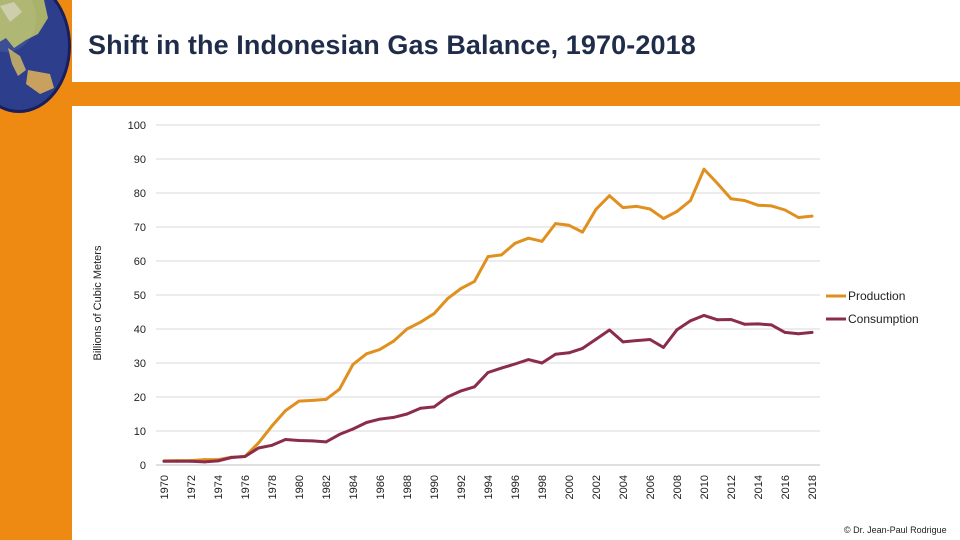 Image resolution: width=960 pixels, height=540 pixels. What do you see at coordinates (327, 487) in the screenshot?
I see `x-tick-label: 1982` at bounding box center [327, 487].